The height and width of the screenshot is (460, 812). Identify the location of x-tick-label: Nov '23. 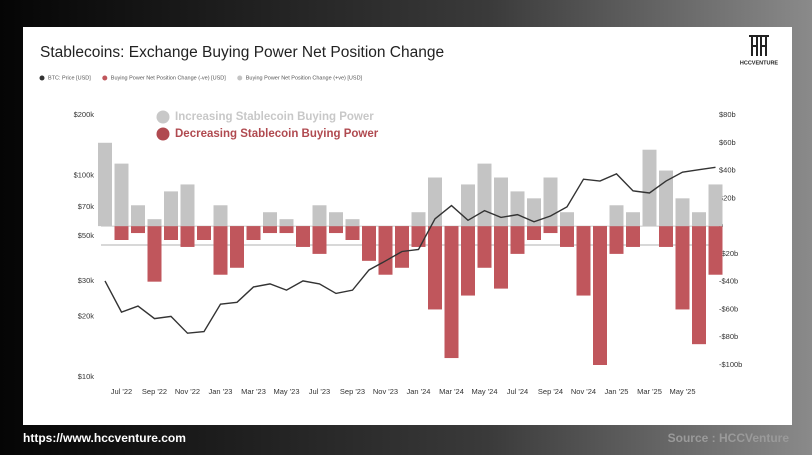
(385, 391).